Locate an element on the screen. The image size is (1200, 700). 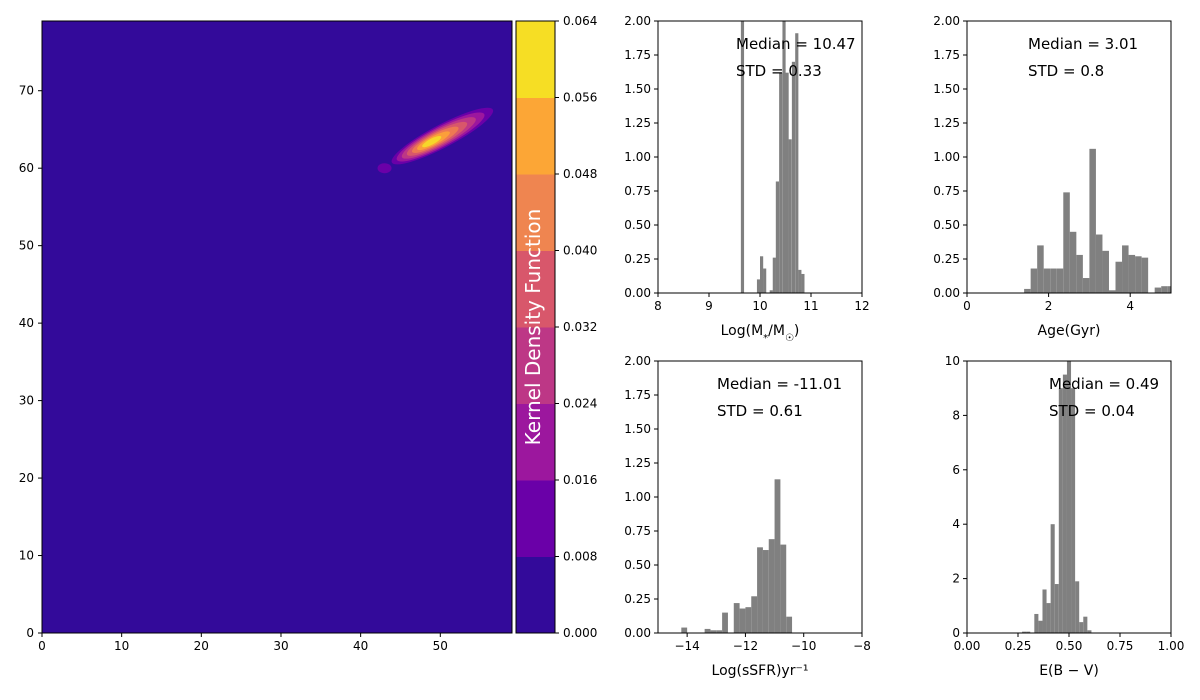
y-tick-label: 8 is located at coordinates (956, 415).